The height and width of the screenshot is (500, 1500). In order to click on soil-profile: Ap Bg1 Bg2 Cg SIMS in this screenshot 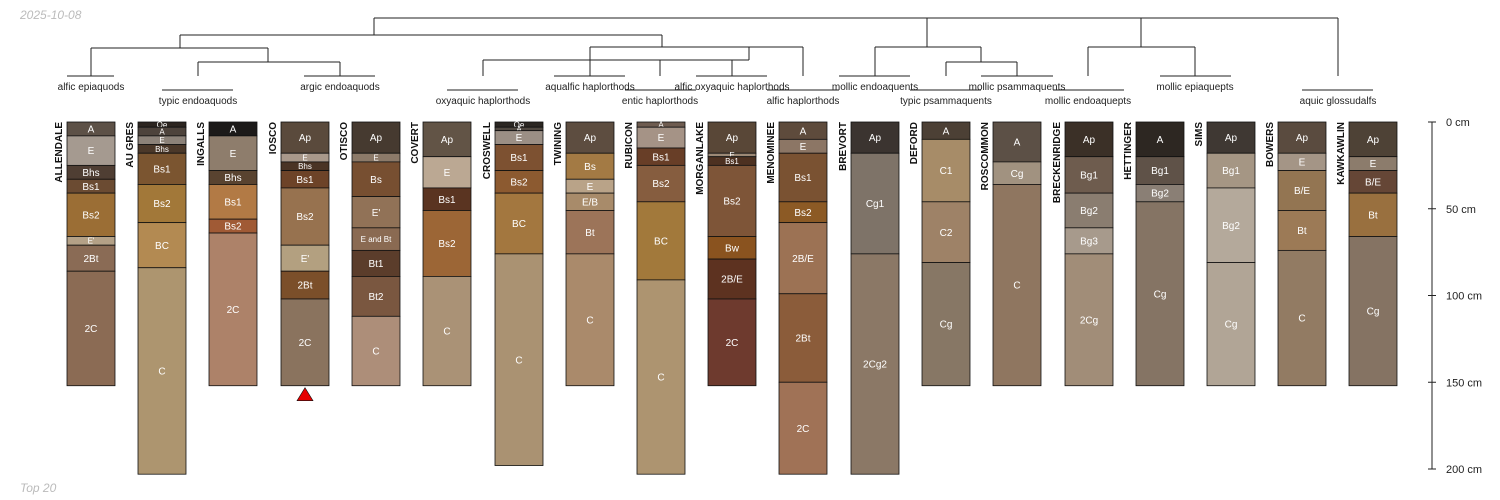, I will do `click(1225, 254)`.